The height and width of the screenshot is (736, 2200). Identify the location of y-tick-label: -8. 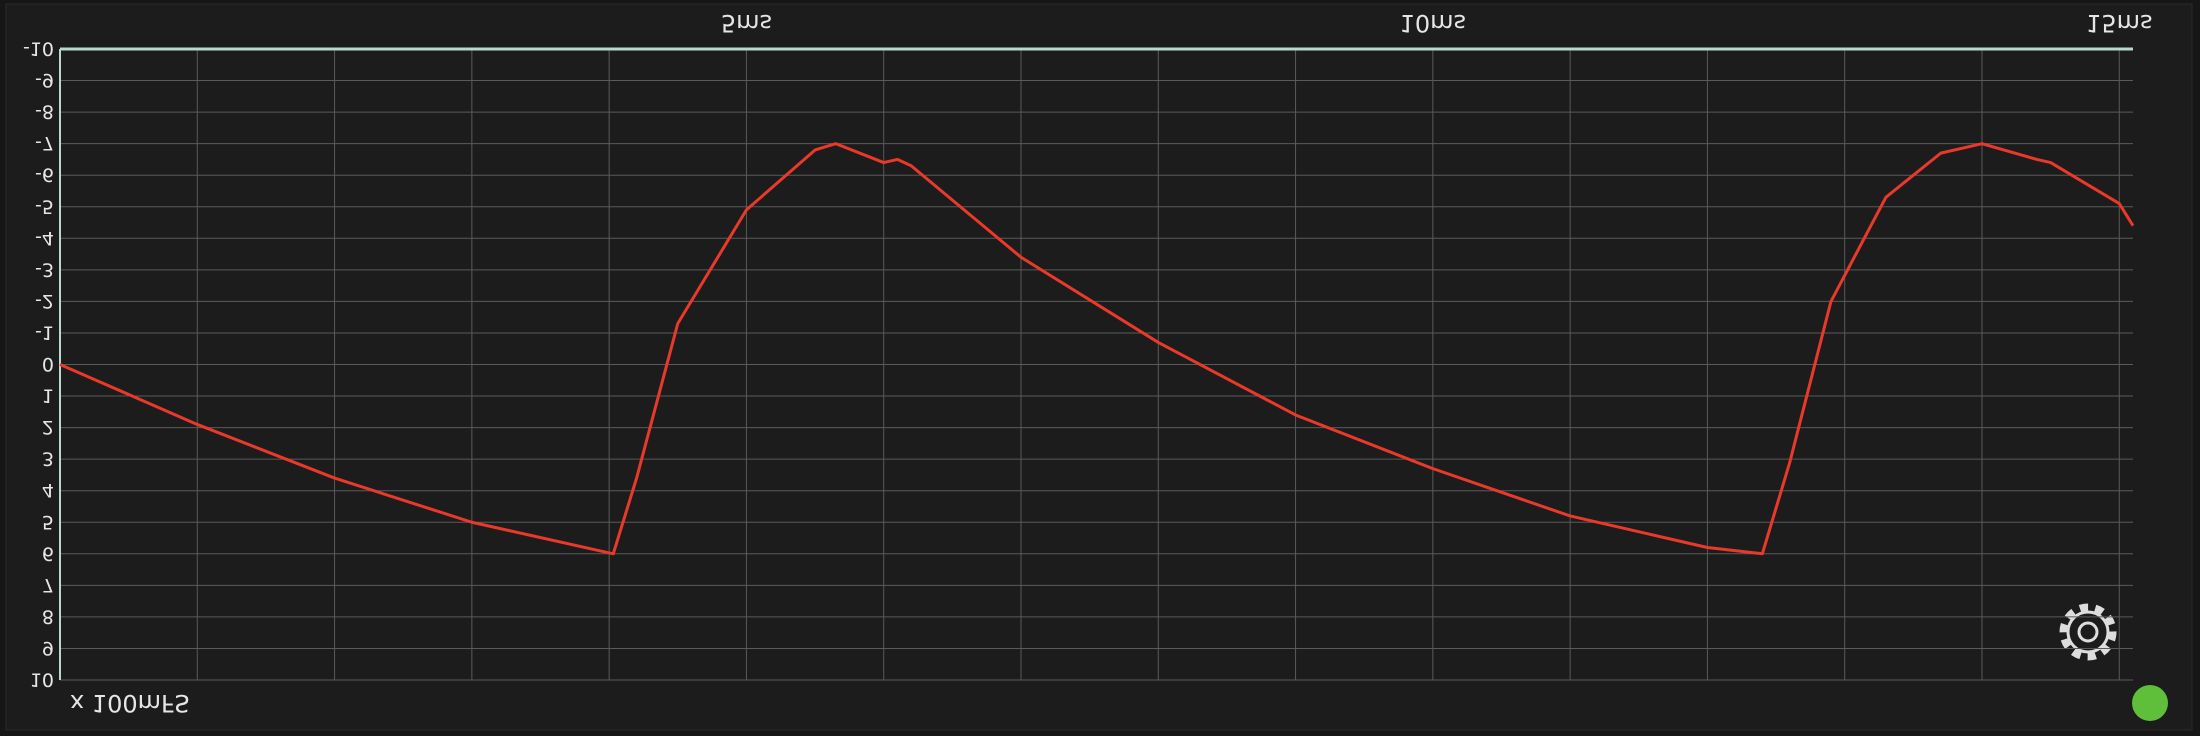
(44, 112).